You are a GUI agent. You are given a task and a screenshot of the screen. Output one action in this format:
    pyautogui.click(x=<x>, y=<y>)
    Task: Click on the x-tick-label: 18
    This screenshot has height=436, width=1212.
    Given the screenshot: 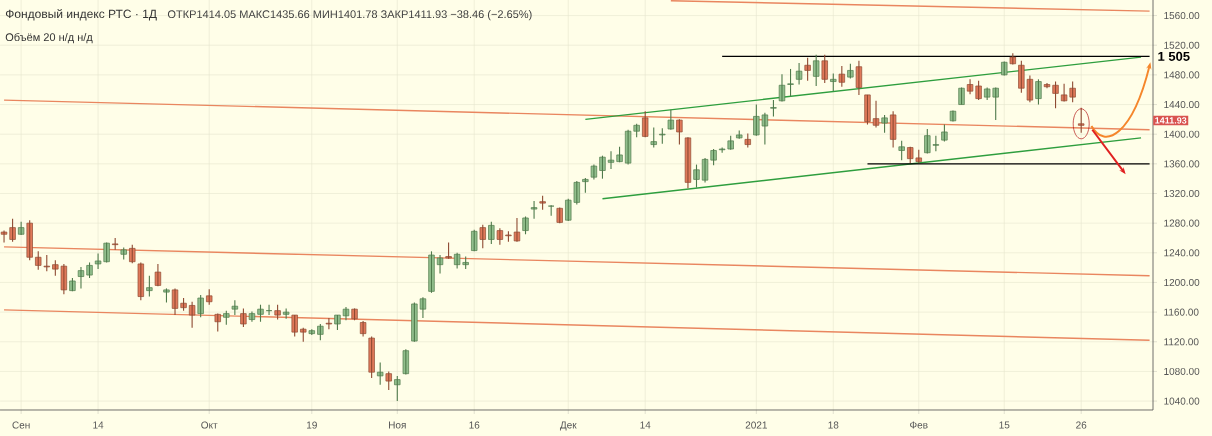 What is the action you would take?
    pyautogui.click(x=833, y=425)
    